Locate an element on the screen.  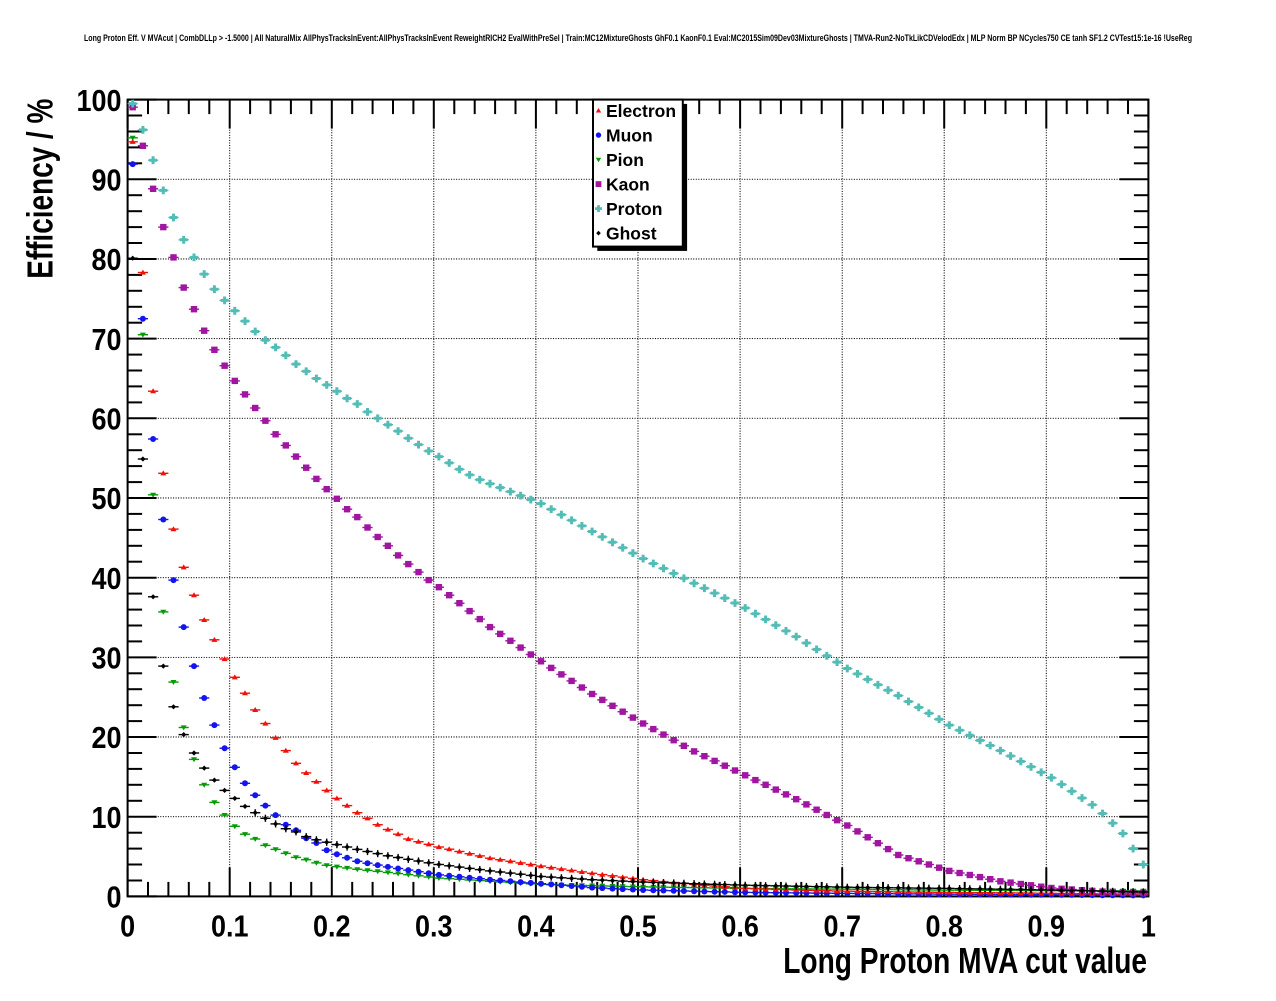
svg-text: Efficiency / % is located at coordinates (40, 189).